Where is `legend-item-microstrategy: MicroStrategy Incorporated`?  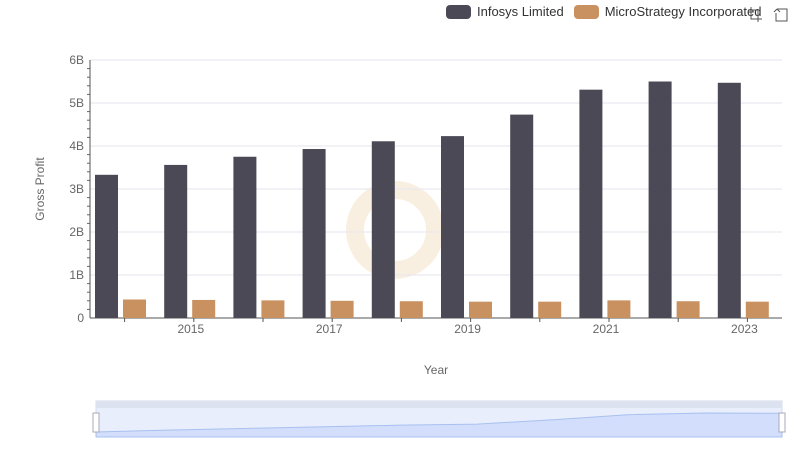
legend-item-microstrategy: MicroStrategy Incorporated is located at coordinates (667, 11).